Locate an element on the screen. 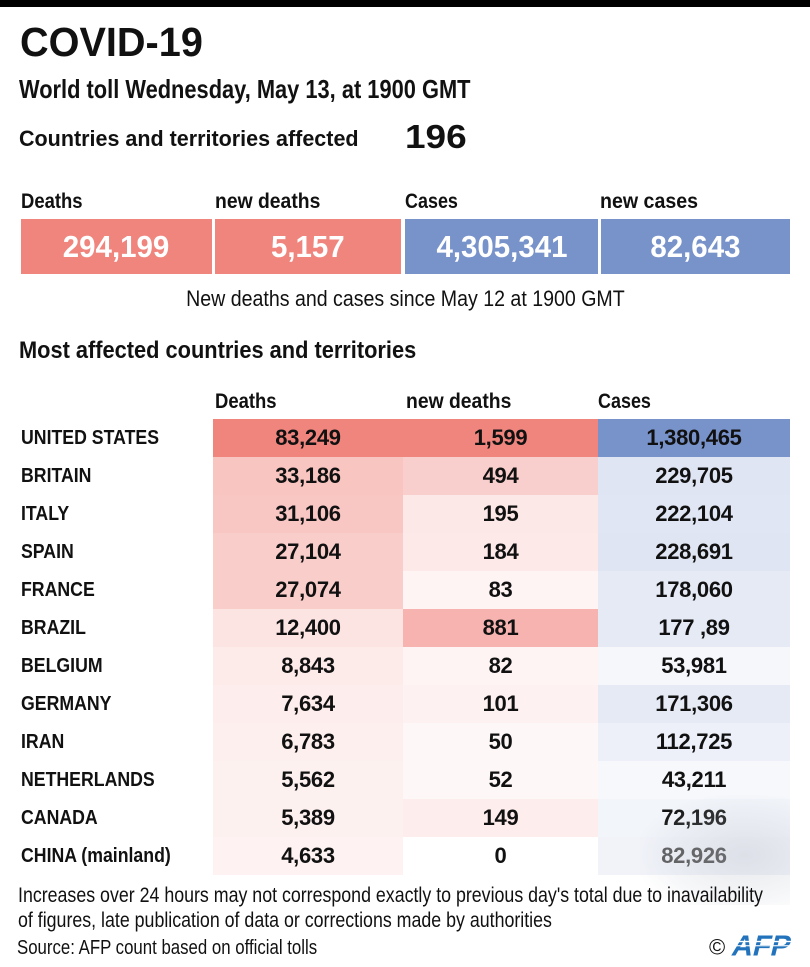 The image size is (810, 967). svg-text: AFP is located at coordinates (762, 947).